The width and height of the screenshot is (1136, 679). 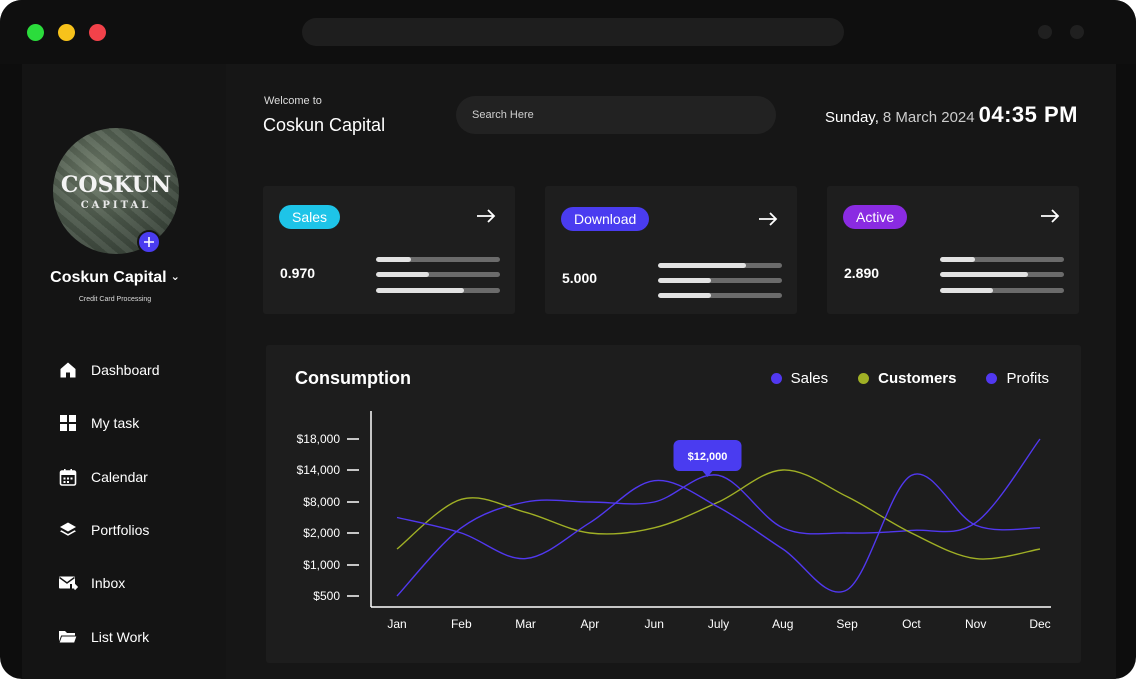 I want to click on legend-item-customers: Customers, so click(x=907, y=378).